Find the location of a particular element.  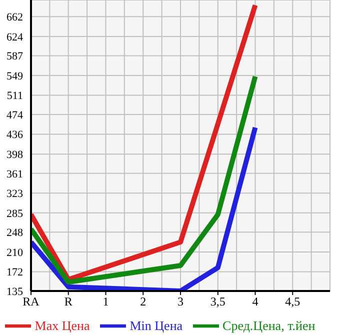

y-tick-label: 398 is located at coordinates (15, 154).